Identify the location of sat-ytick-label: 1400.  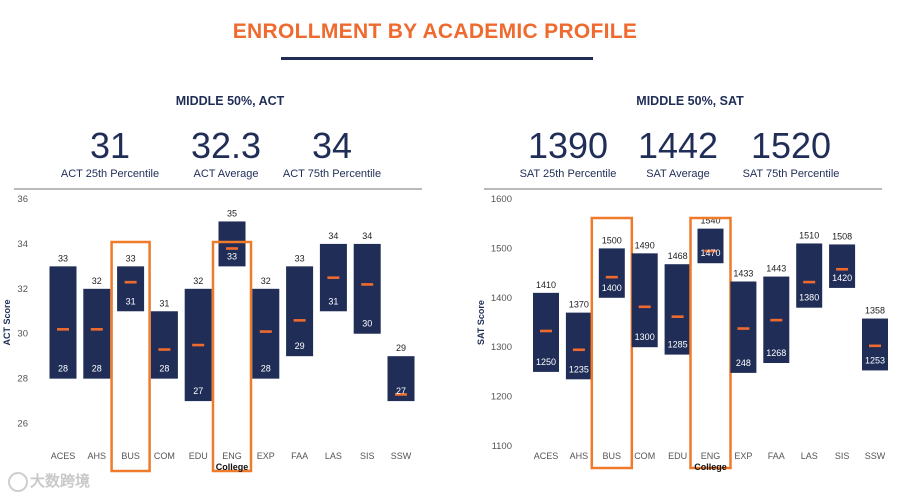
(501, 298).